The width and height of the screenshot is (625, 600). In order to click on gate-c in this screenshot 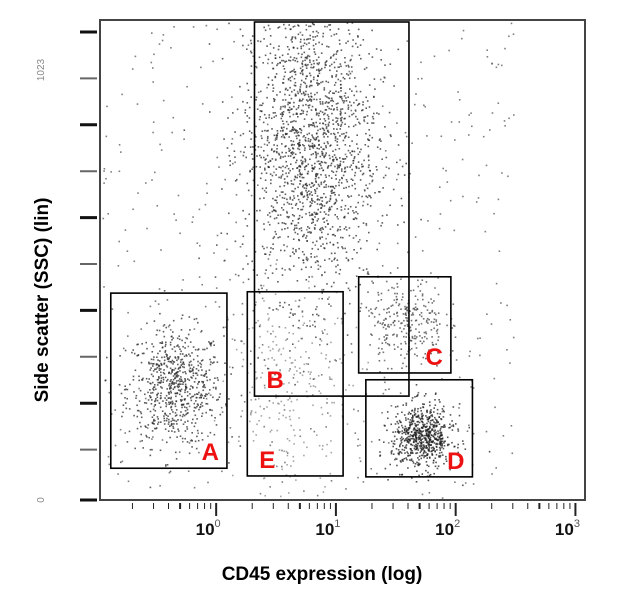, I will do `click(404, 324)`.